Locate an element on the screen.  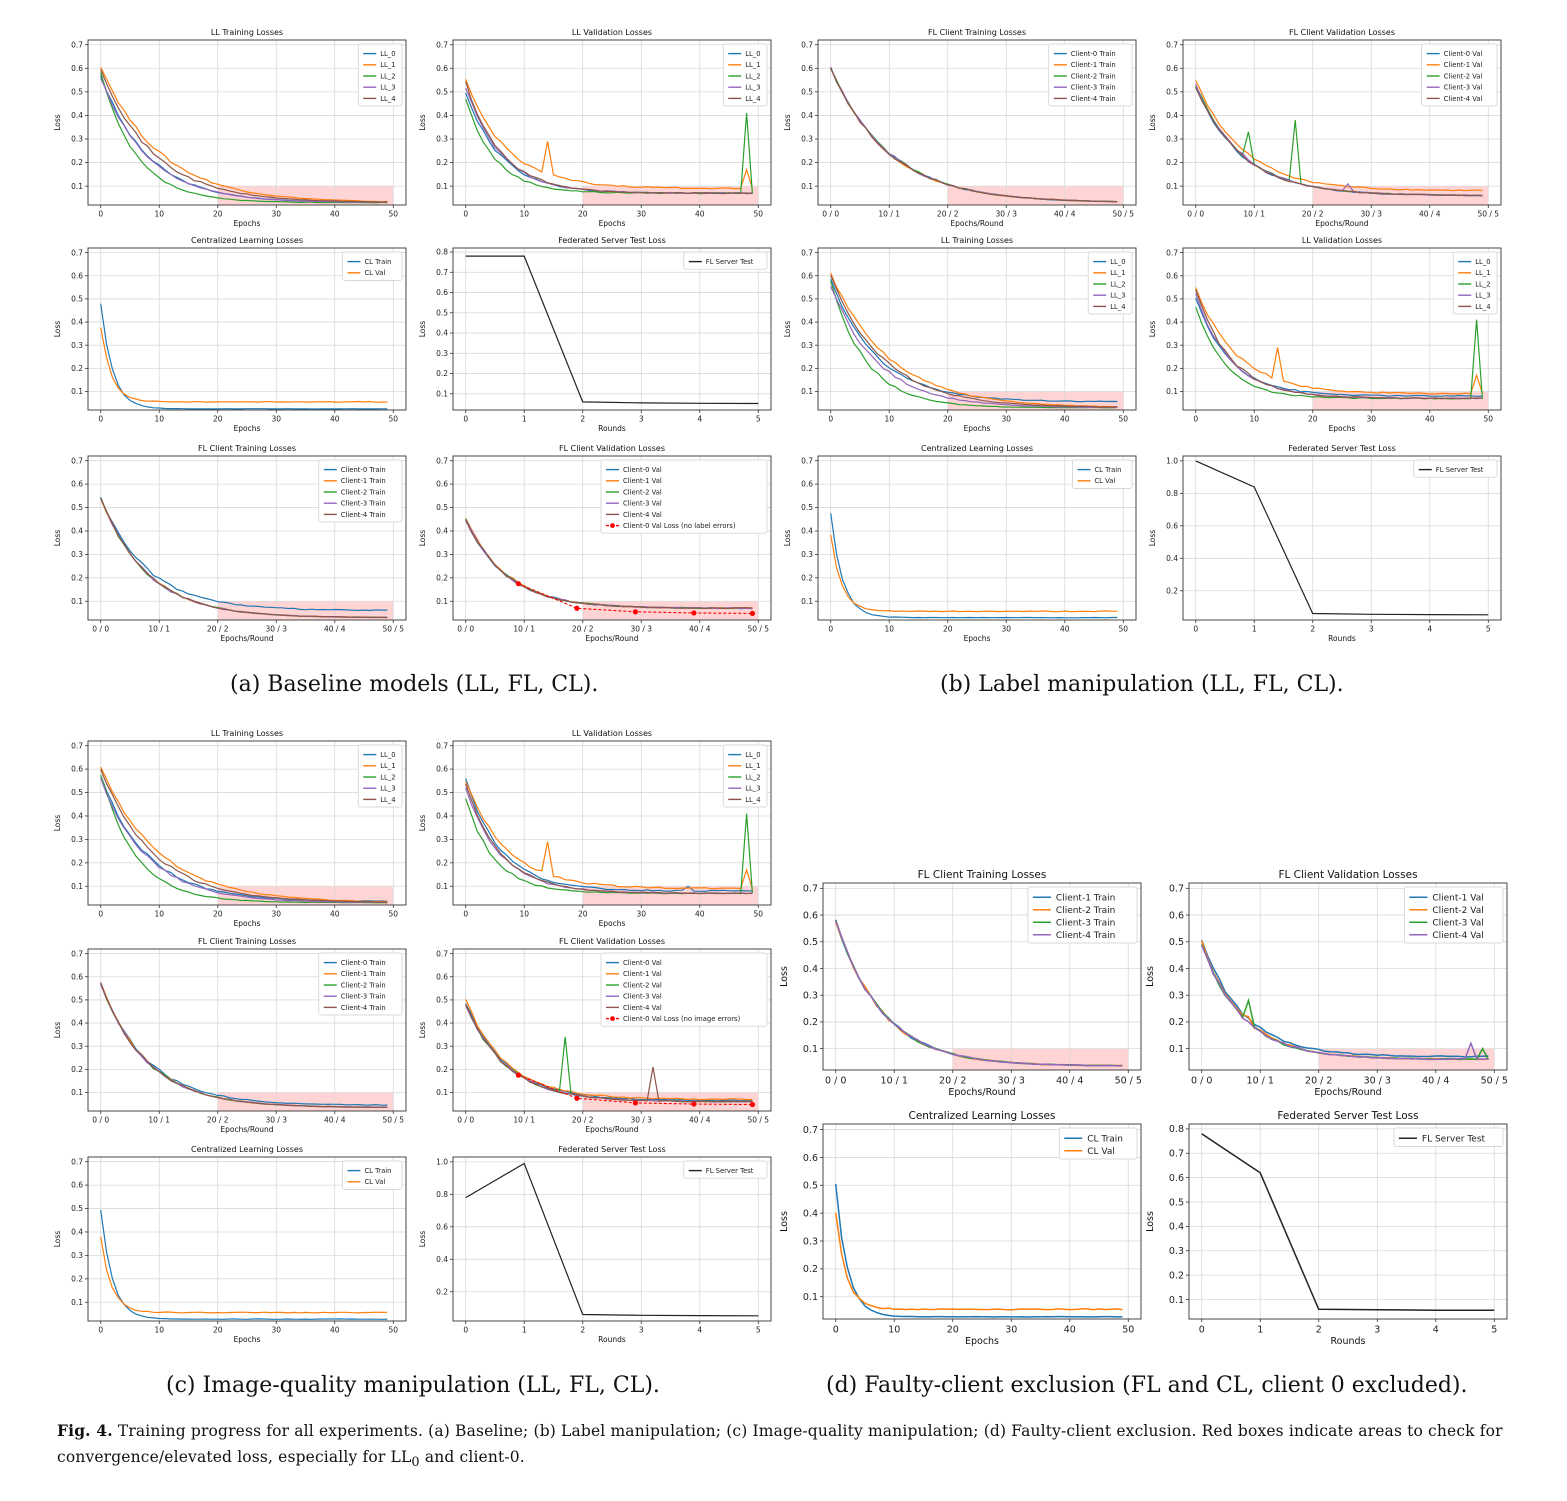
legend-label: Client-2 Train is located at coordinates (363, 985).